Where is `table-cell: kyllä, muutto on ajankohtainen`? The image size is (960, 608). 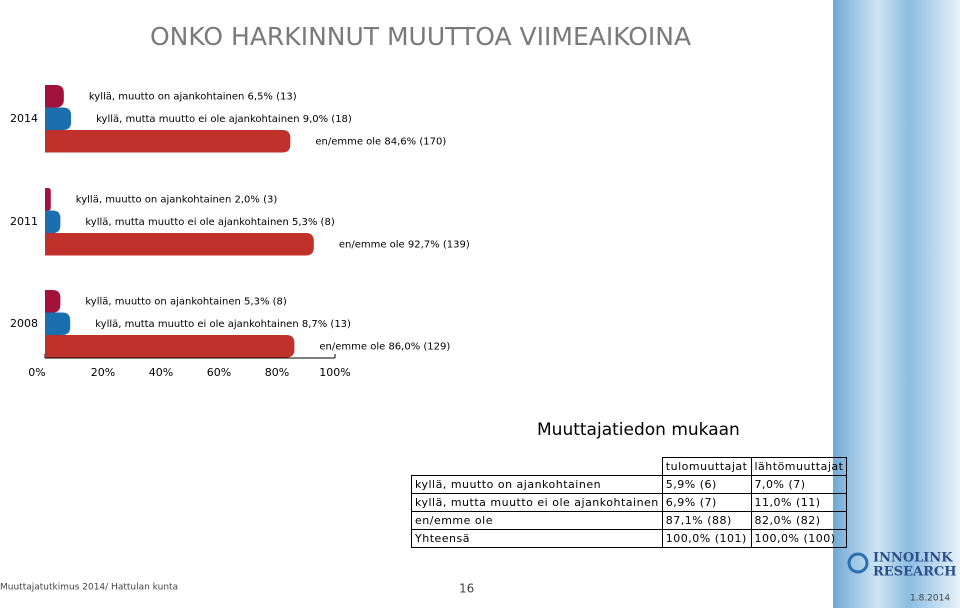
table-cell: kyllä, muutto on ajankohtainen is located at coordinates (537, 484).